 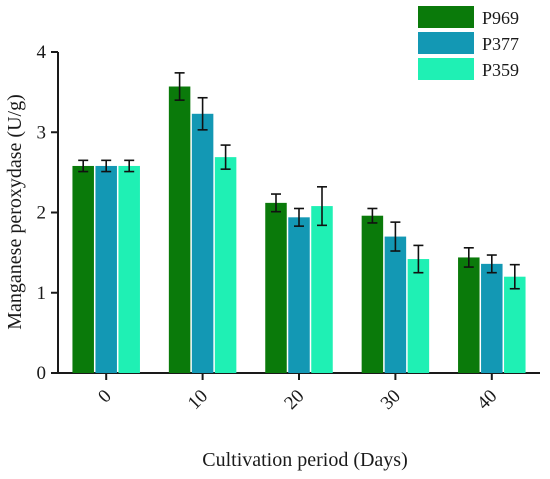 I want to click on y-tick-label: 2, so click(x=42, y=213).